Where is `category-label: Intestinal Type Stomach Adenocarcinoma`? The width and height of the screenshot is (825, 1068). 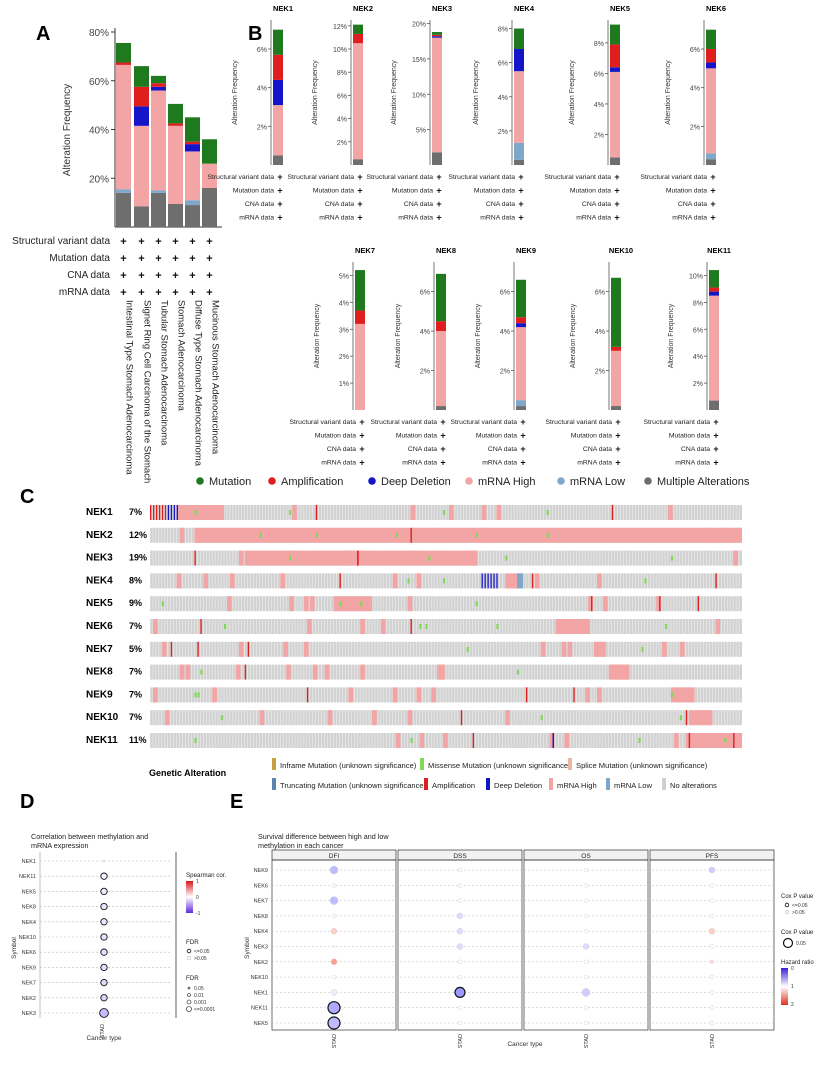
category-label: Intestinal Type Stomach Adenocarcinoma is located at coordinates (129, 387).